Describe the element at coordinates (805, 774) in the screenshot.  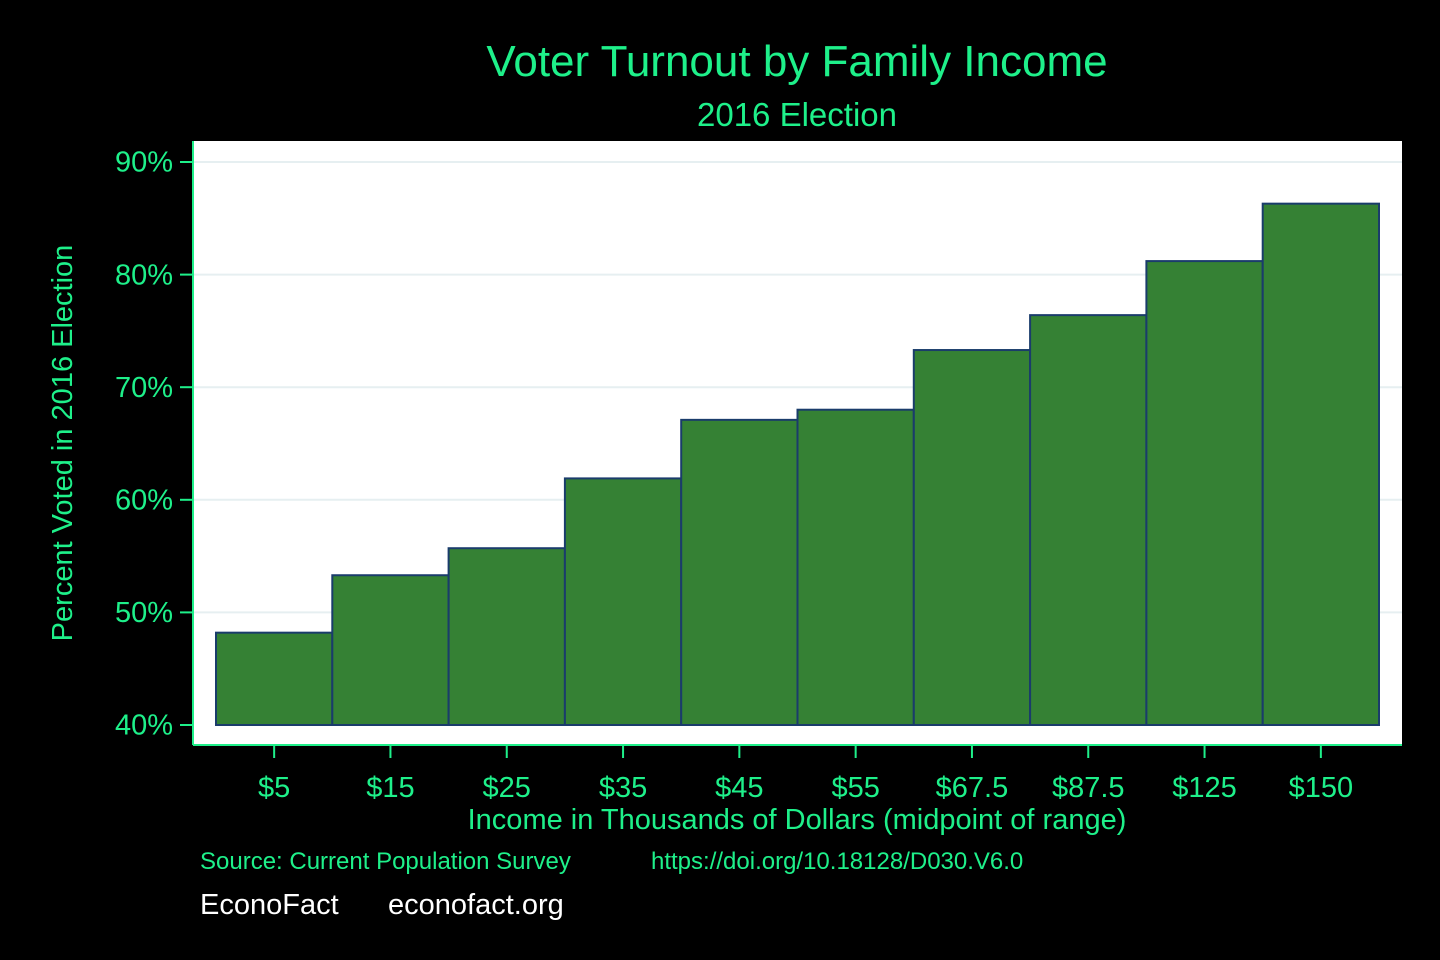
I see `x-axis-ticks: $5 $15 $25 $35 $45 $55 $67.5 $87.5 $125 $150` at that location.